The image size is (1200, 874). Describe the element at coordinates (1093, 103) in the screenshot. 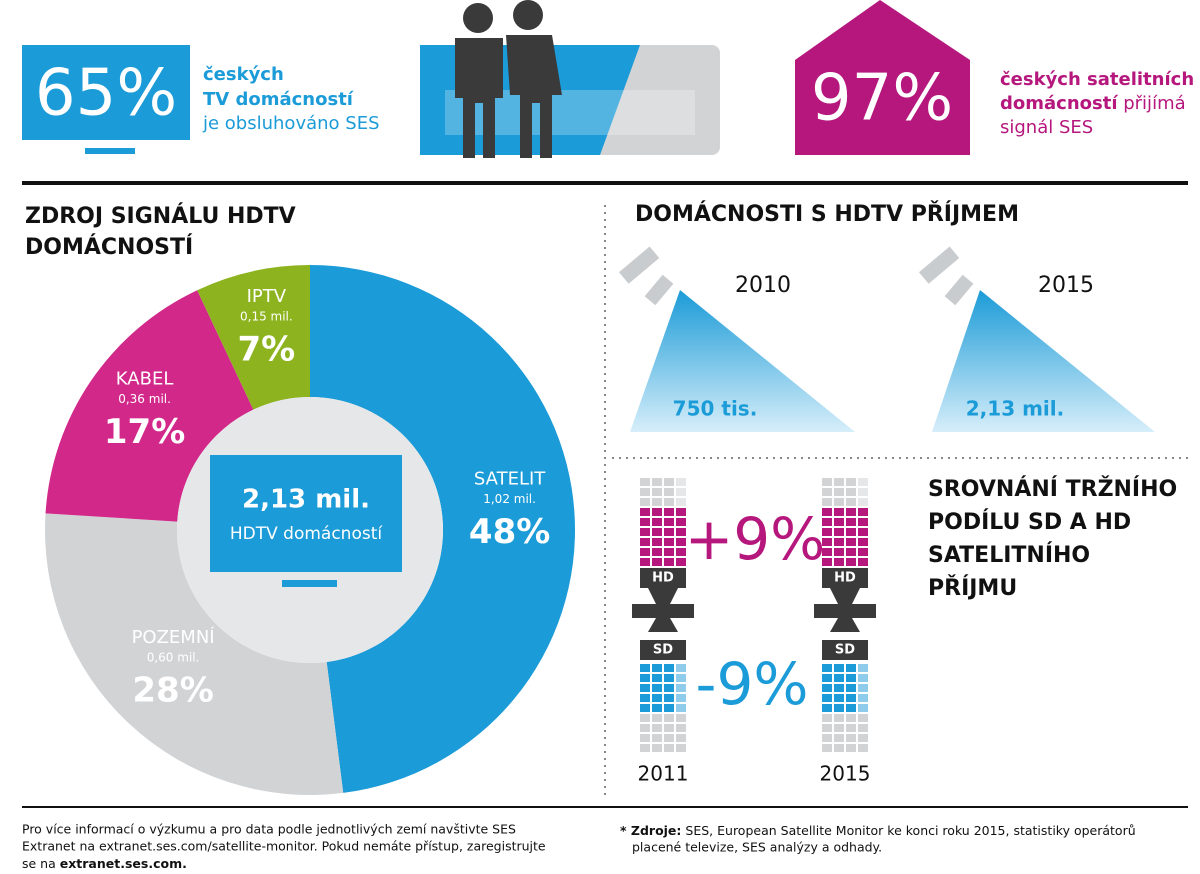

I see `stat-text: domácností přijímá` at that location.